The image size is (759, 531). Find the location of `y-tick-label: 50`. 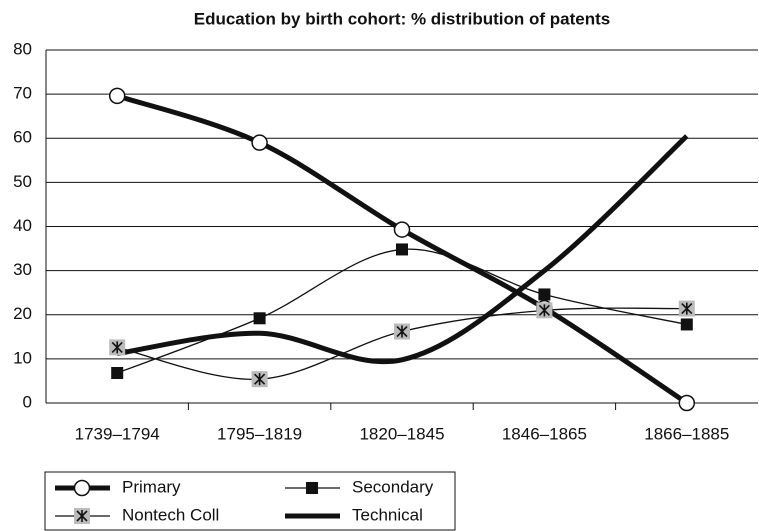

y-tick-label: 50 is located at coordinates (22, 181).